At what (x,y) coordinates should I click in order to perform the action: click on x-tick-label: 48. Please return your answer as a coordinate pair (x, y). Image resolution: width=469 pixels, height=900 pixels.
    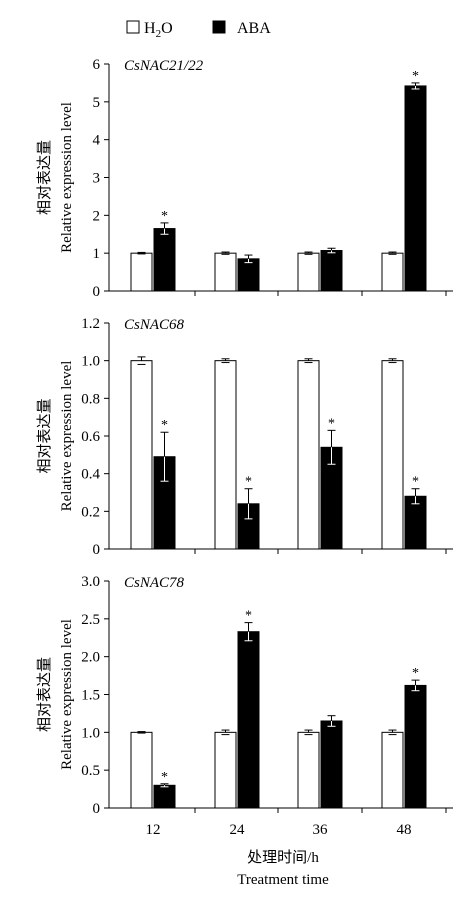
    Looking at the image, I should click on (404, 830).